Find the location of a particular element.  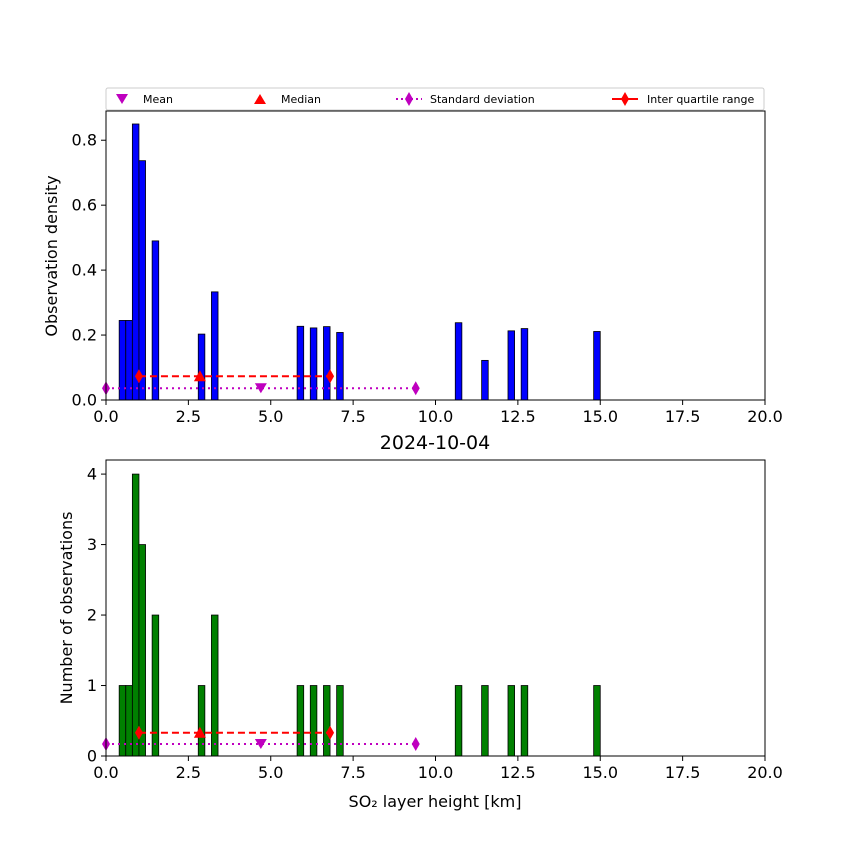

count-x-axis-label: SO₂ layer height [km] is located at coordinates (435, 801).